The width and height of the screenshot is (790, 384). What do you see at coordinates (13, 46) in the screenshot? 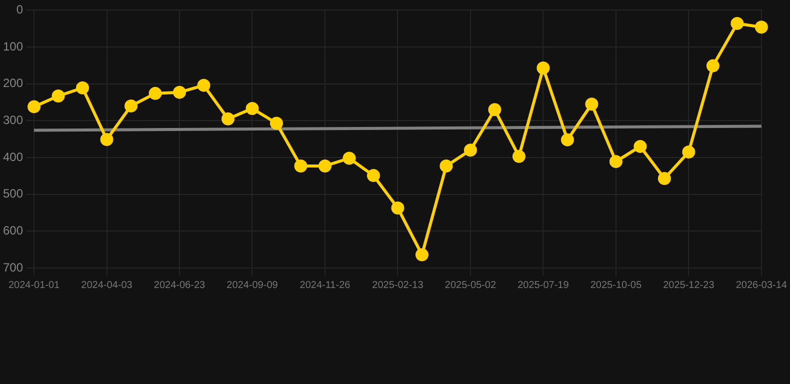
I see `y-tick-label: 100` at bounding box center [13, 46].